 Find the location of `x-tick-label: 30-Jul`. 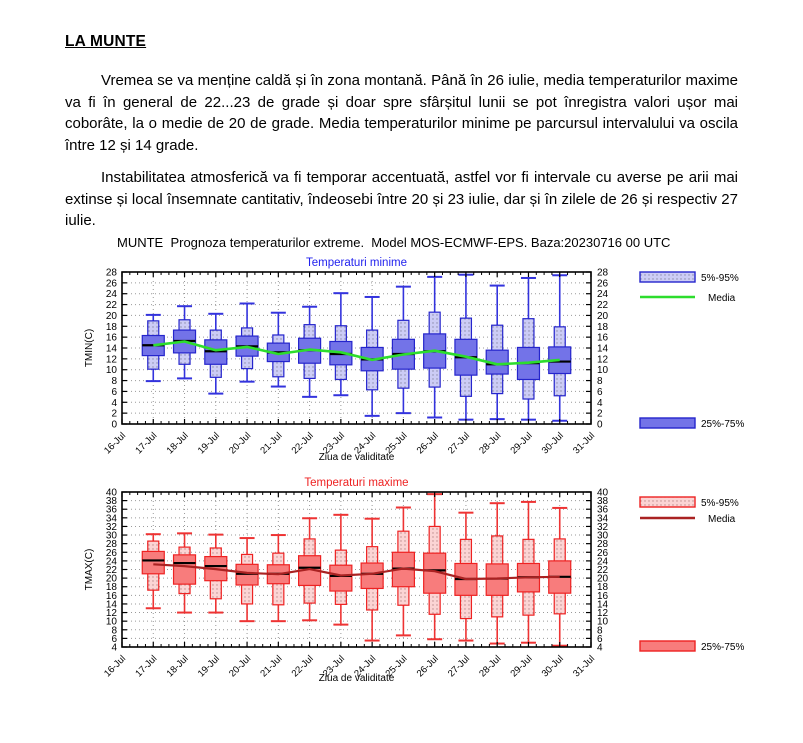

x-tick-label: 30-Jul is located at coordinates (553, 666).